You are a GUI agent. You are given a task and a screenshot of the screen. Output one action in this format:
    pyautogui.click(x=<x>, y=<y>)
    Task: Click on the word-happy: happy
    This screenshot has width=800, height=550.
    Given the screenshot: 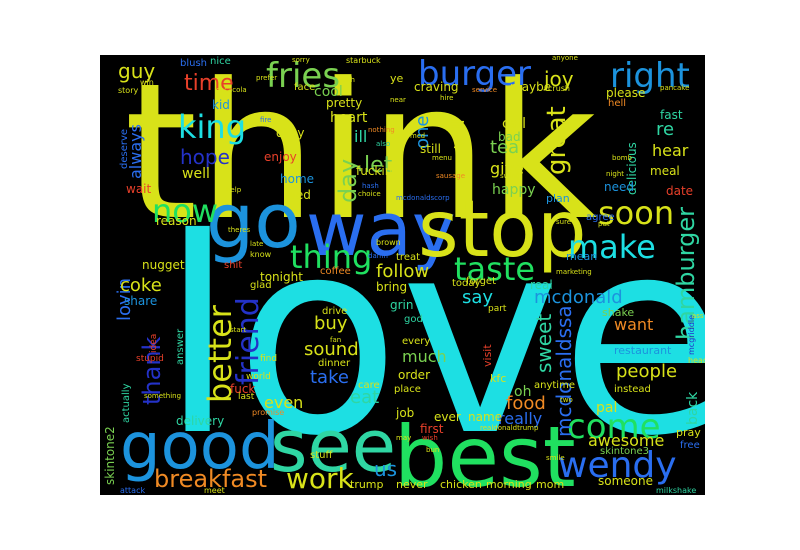 What is the action you would take?
    pyautogui.click(x=514, y=190)
    